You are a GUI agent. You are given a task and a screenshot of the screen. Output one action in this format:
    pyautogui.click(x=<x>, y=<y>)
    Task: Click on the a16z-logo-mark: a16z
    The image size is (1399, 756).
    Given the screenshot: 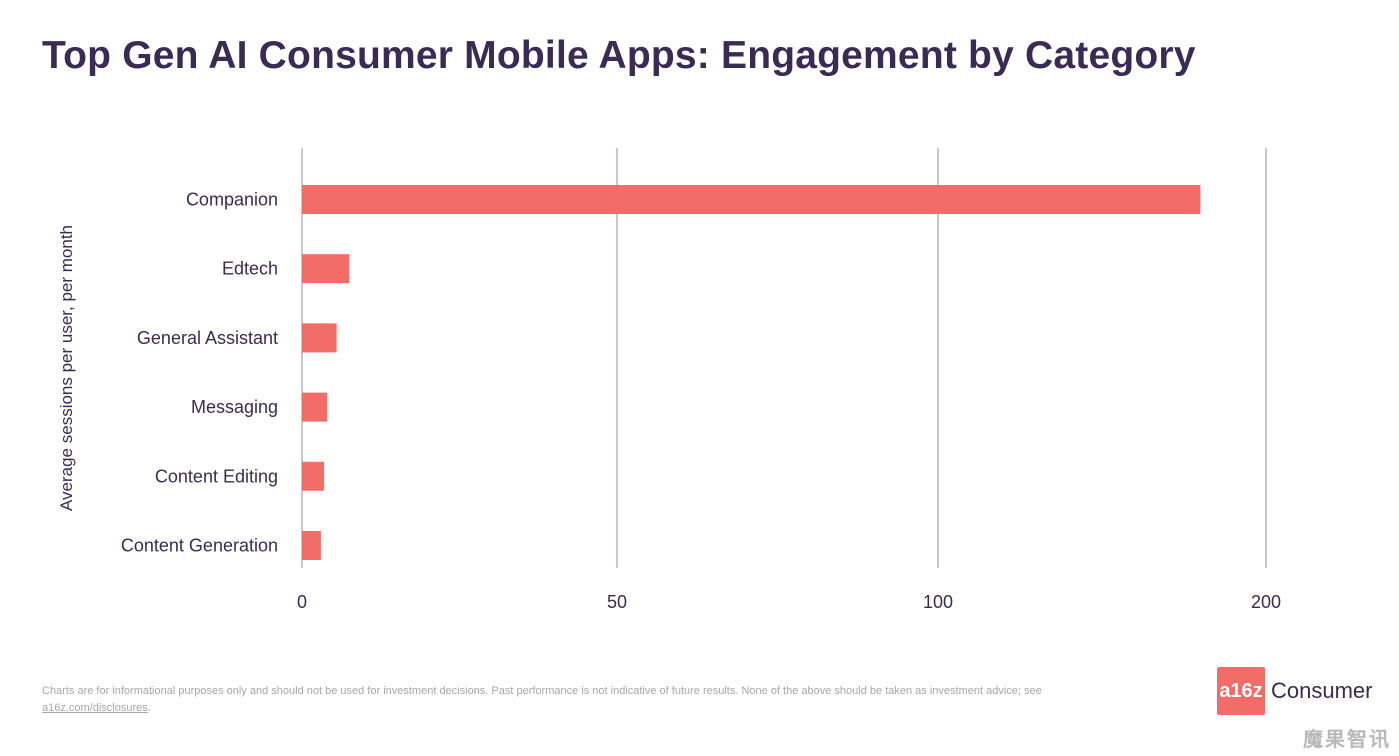 What is the action you would take?
    pyautogui.click(x=1241, y=691)
    